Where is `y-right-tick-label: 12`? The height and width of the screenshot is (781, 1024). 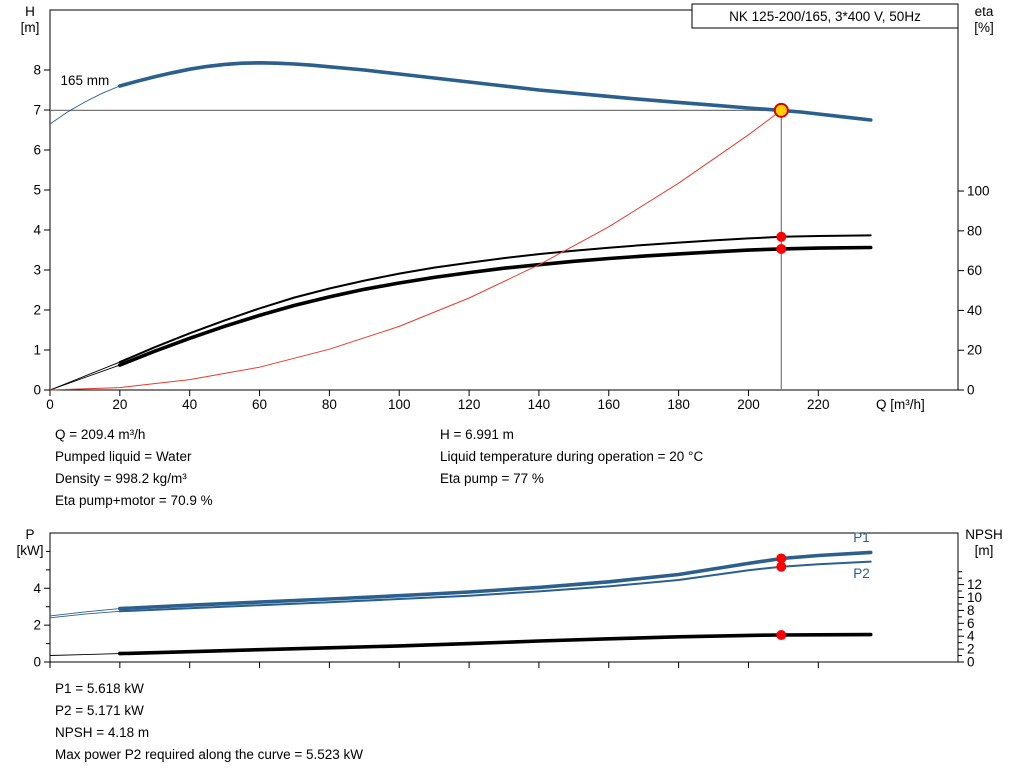 y-right-tick-label: 12 is located at coordinates (974, 584).